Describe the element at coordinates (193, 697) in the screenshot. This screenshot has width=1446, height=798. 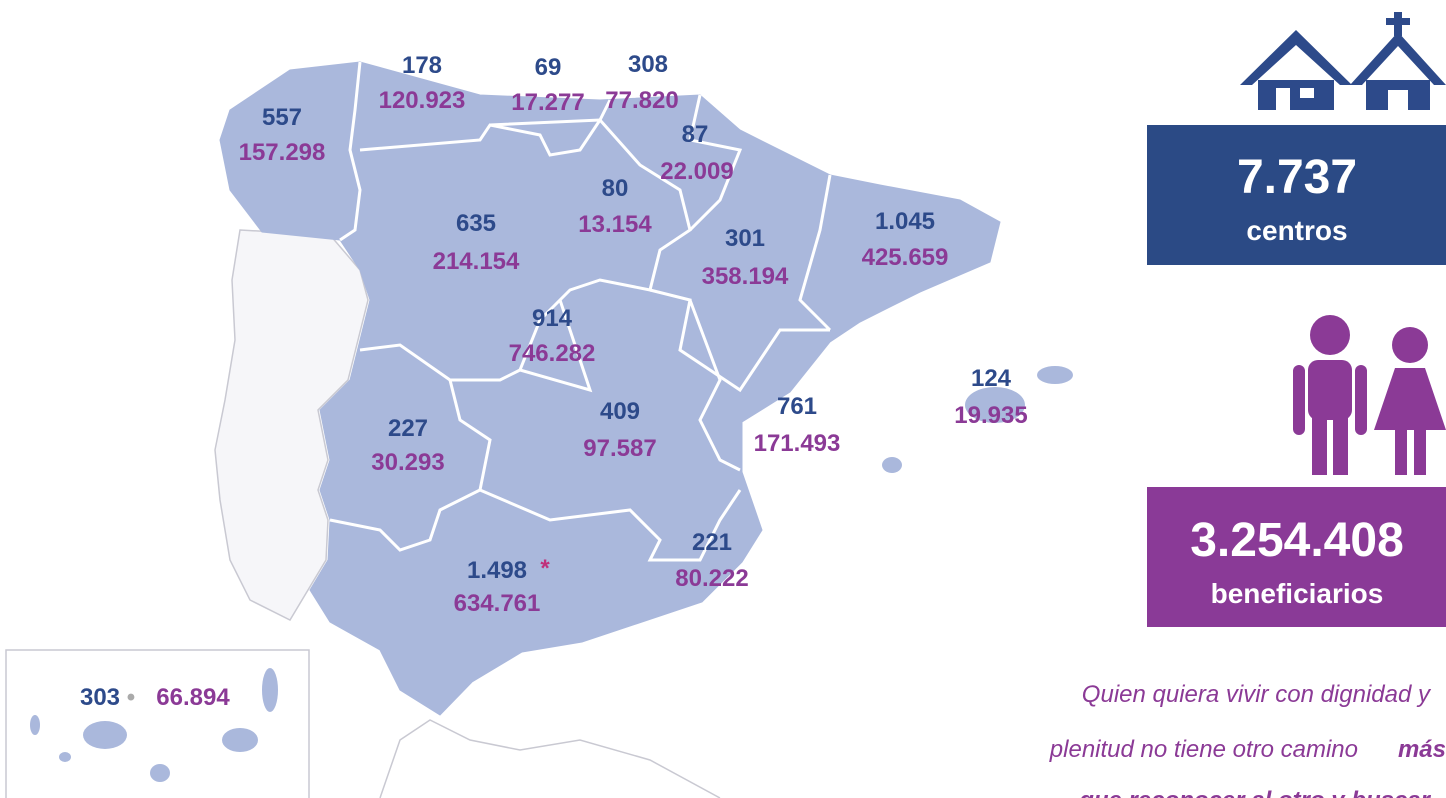
I see `canarias-beneficiarios: 66.894` at that location.